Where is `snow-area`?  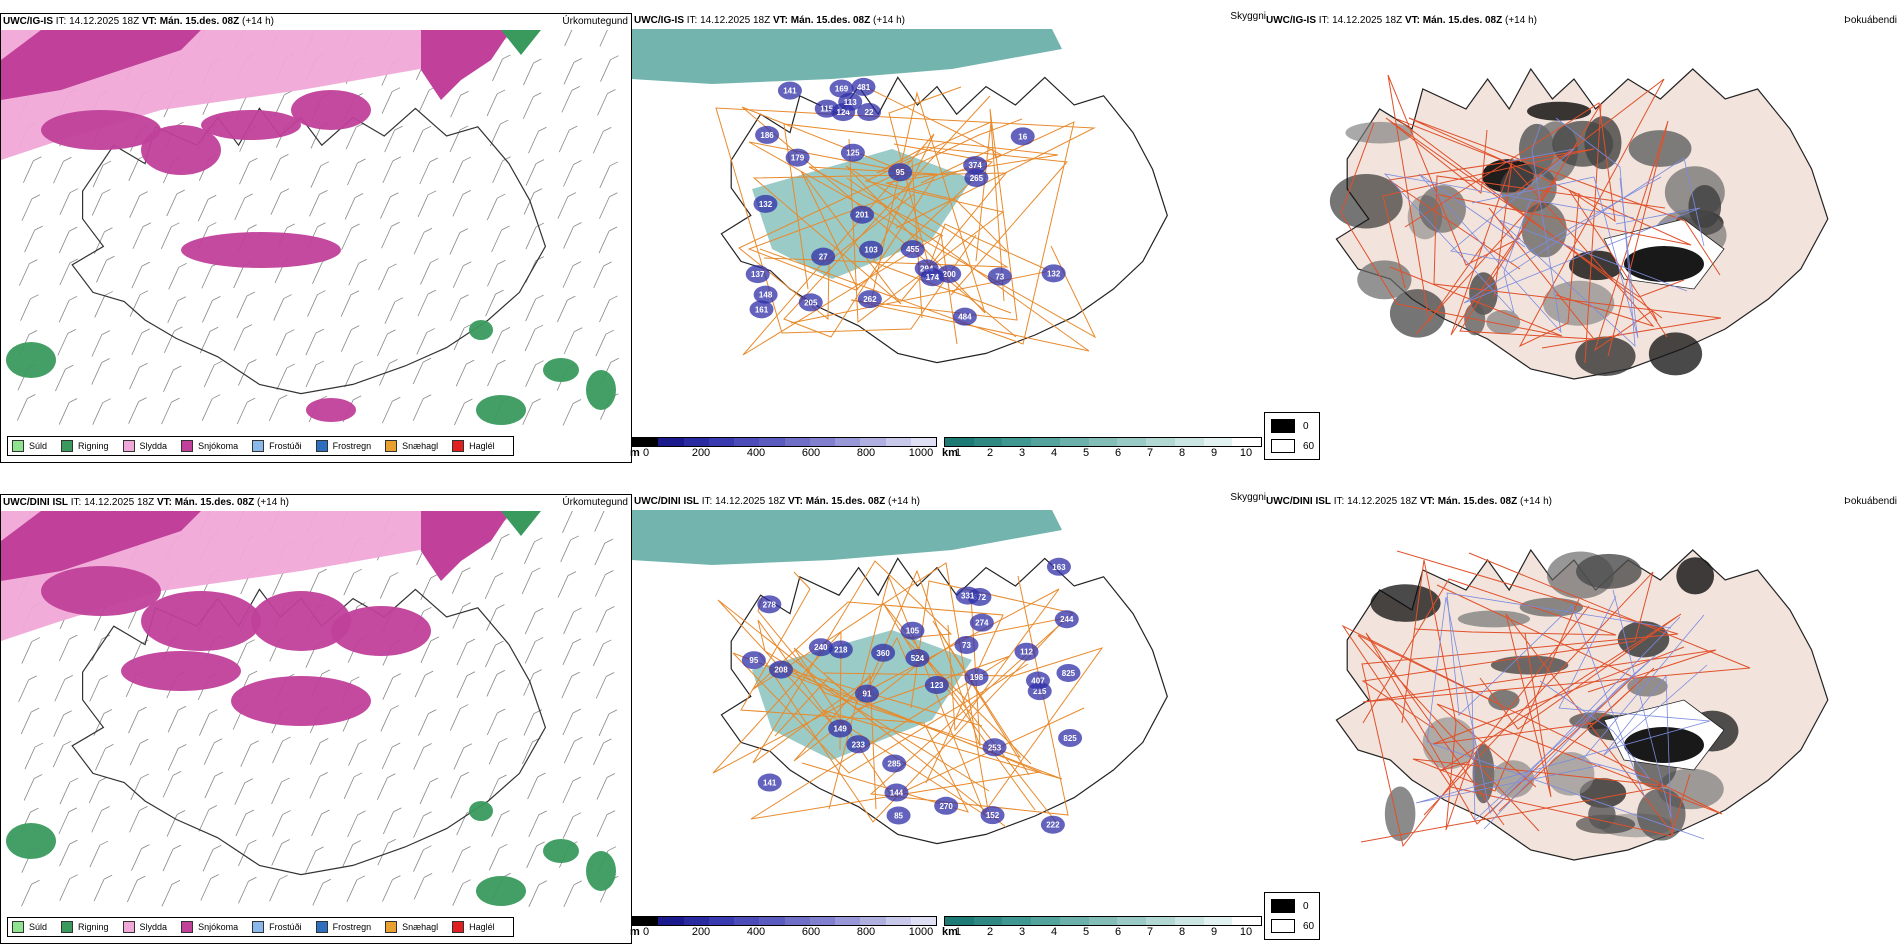
snow-area is located at coordinates (101, 65).